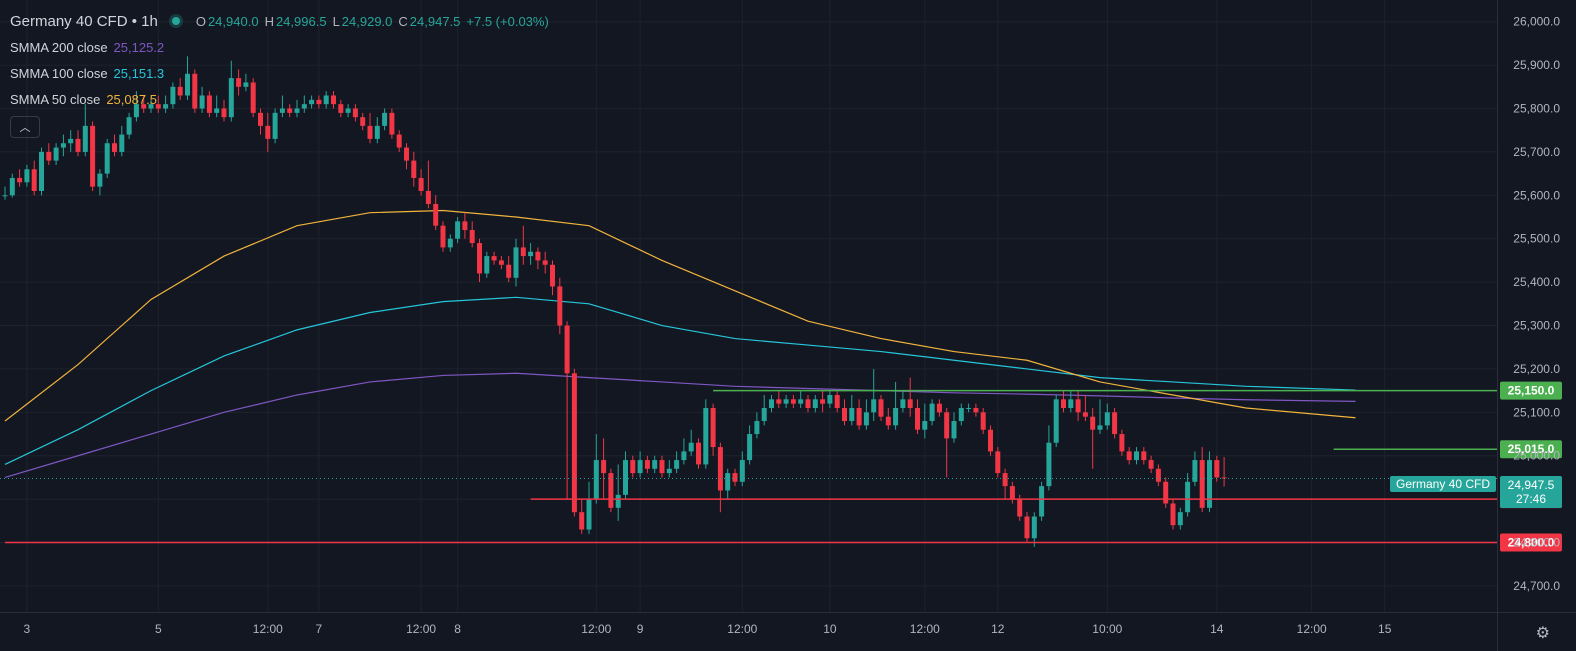  What do you see at coordinates (175, 21) in the screenshot?
I see `market-status-icon` at bounding box center [175, 21].